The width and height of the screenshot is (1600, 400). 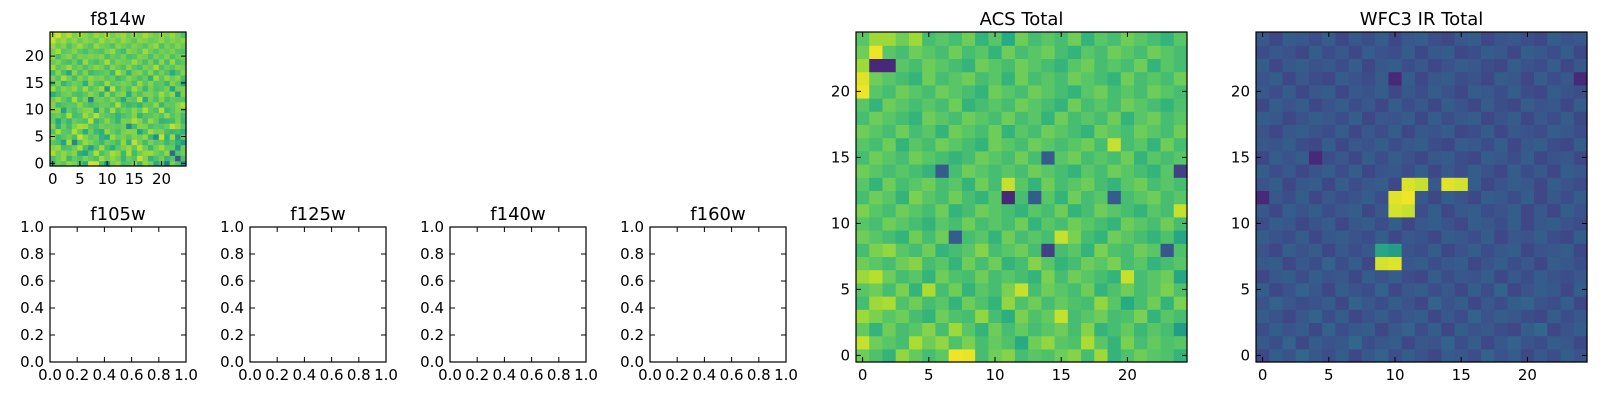 What do you see at coordinates (232, 335) in the screenshot?
I see `y-tick-label: 0.2` at bounding box center [232, 335].